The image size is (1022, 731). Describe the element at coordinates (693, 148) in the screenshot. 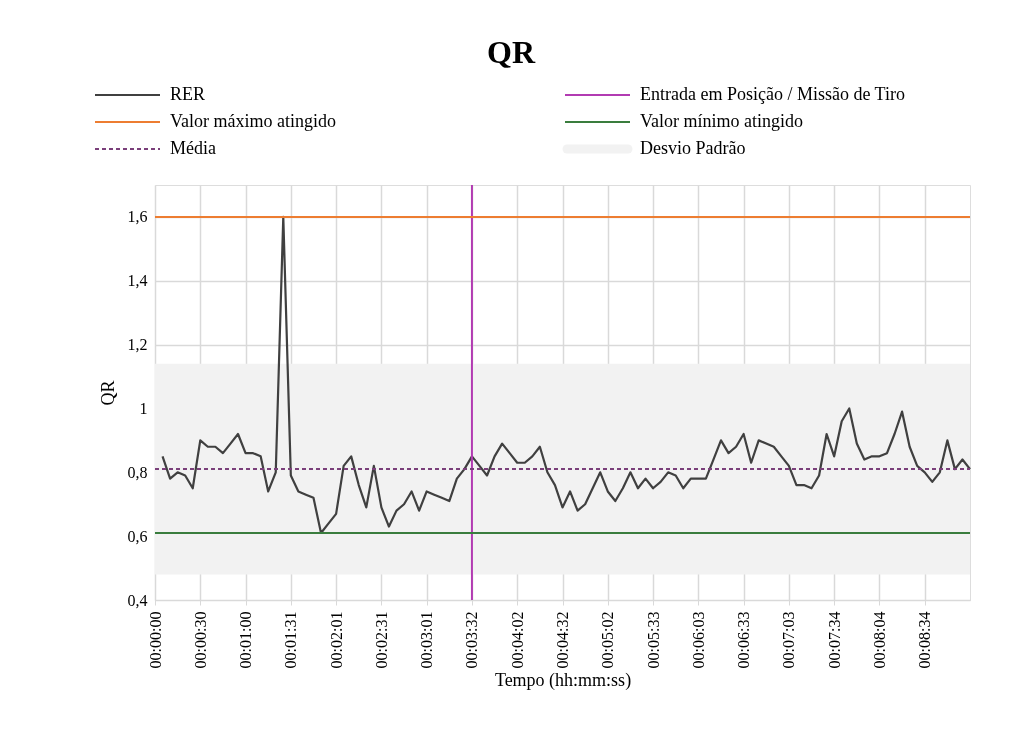

I see `legend-label: Desvio Padrão` at that location.